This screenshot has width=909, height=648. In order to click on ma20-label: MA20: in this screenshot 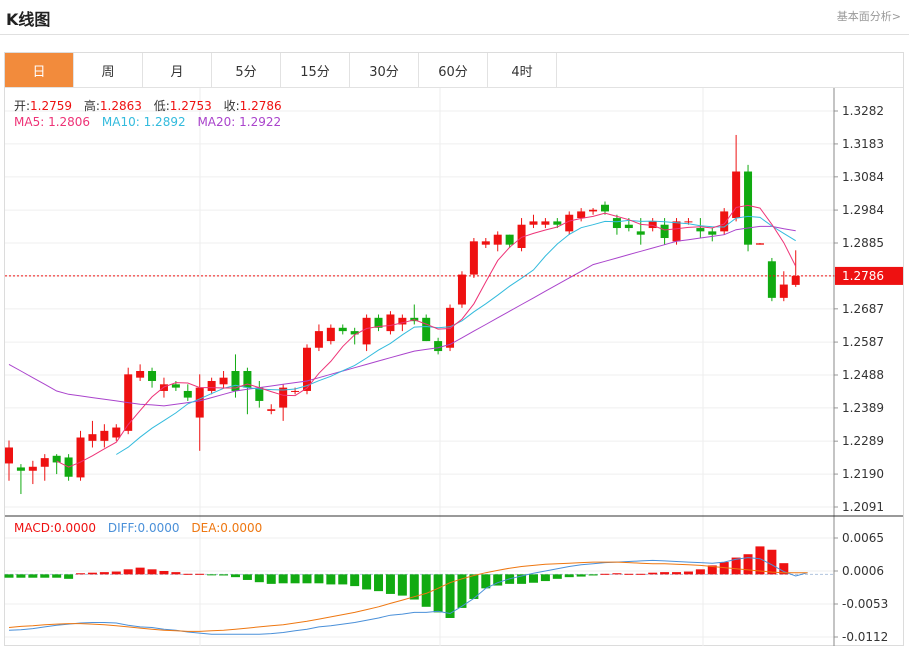, I will do `click(216, 122)`.